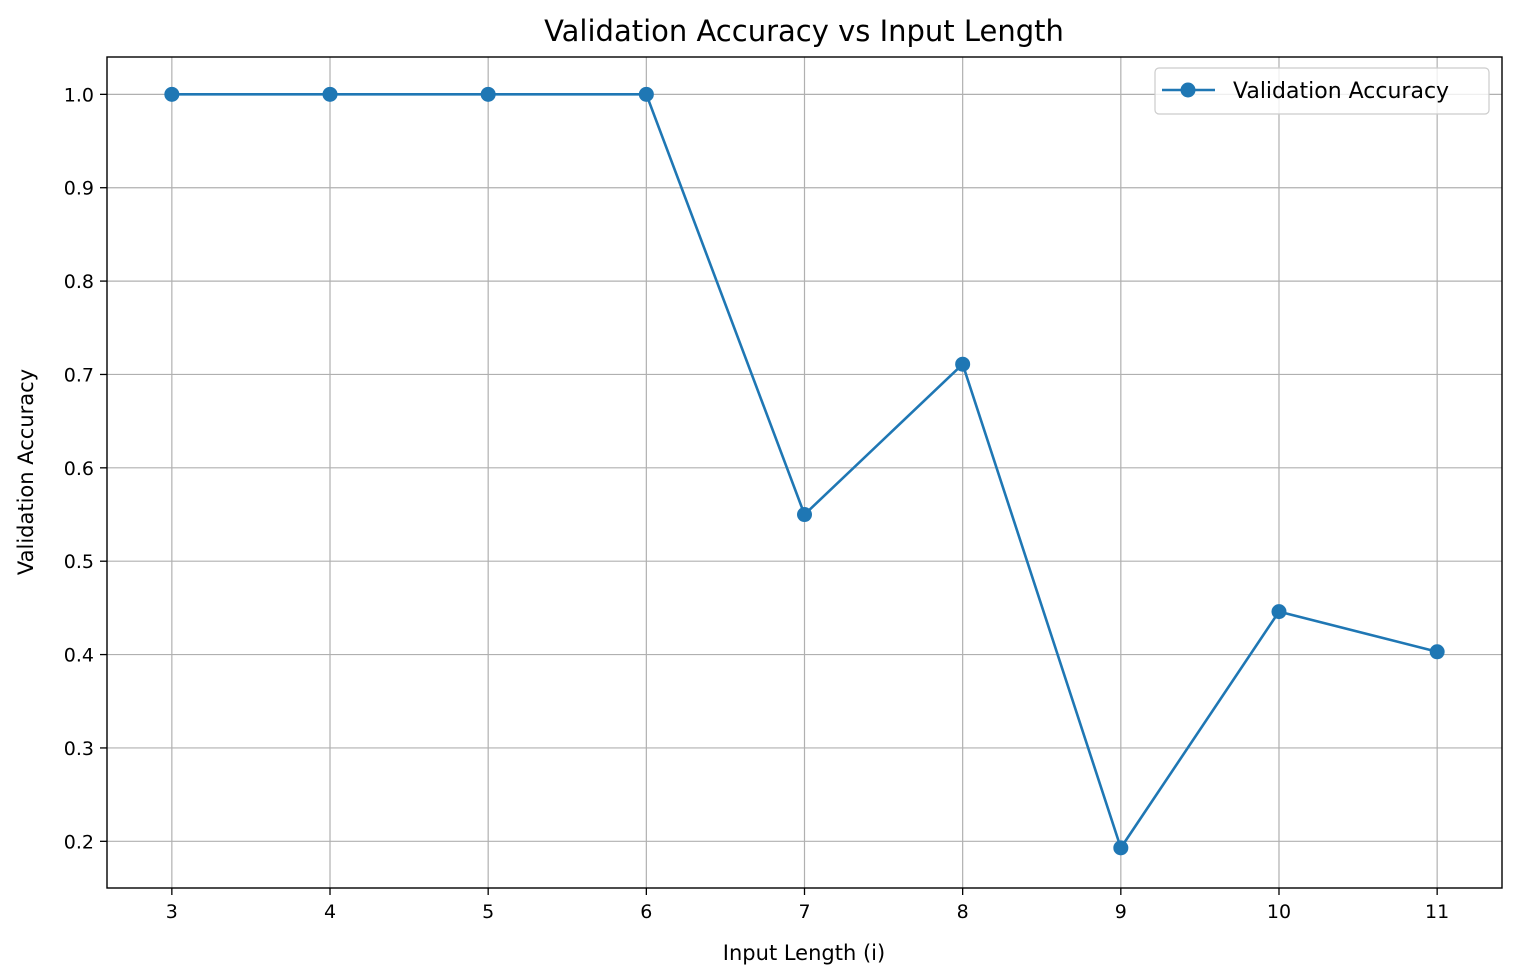 The height and width of the screenshot is (973, 1513). What do you see at coordinates (79, 656) in the screenshot?
I see `y-tick-label: 0.4` at bounding box center [79, 656].